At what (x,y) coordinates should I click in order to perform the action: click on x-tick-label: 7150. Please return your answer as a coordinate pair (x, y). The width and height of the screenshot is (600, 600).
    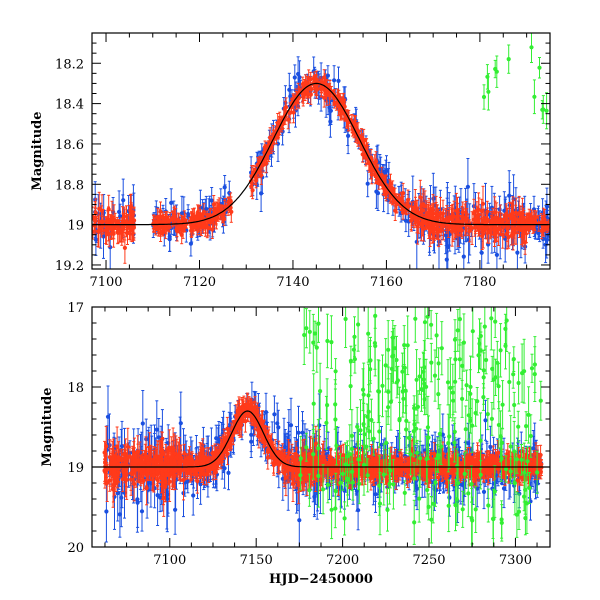
    Looking at the image, I should click on (256, 560).